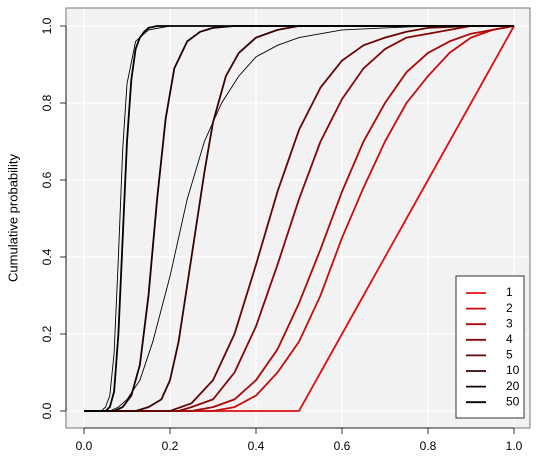  Describe the element at coordinates (513, 401) in the screenshot. I see `legend-label: 50` at that location.